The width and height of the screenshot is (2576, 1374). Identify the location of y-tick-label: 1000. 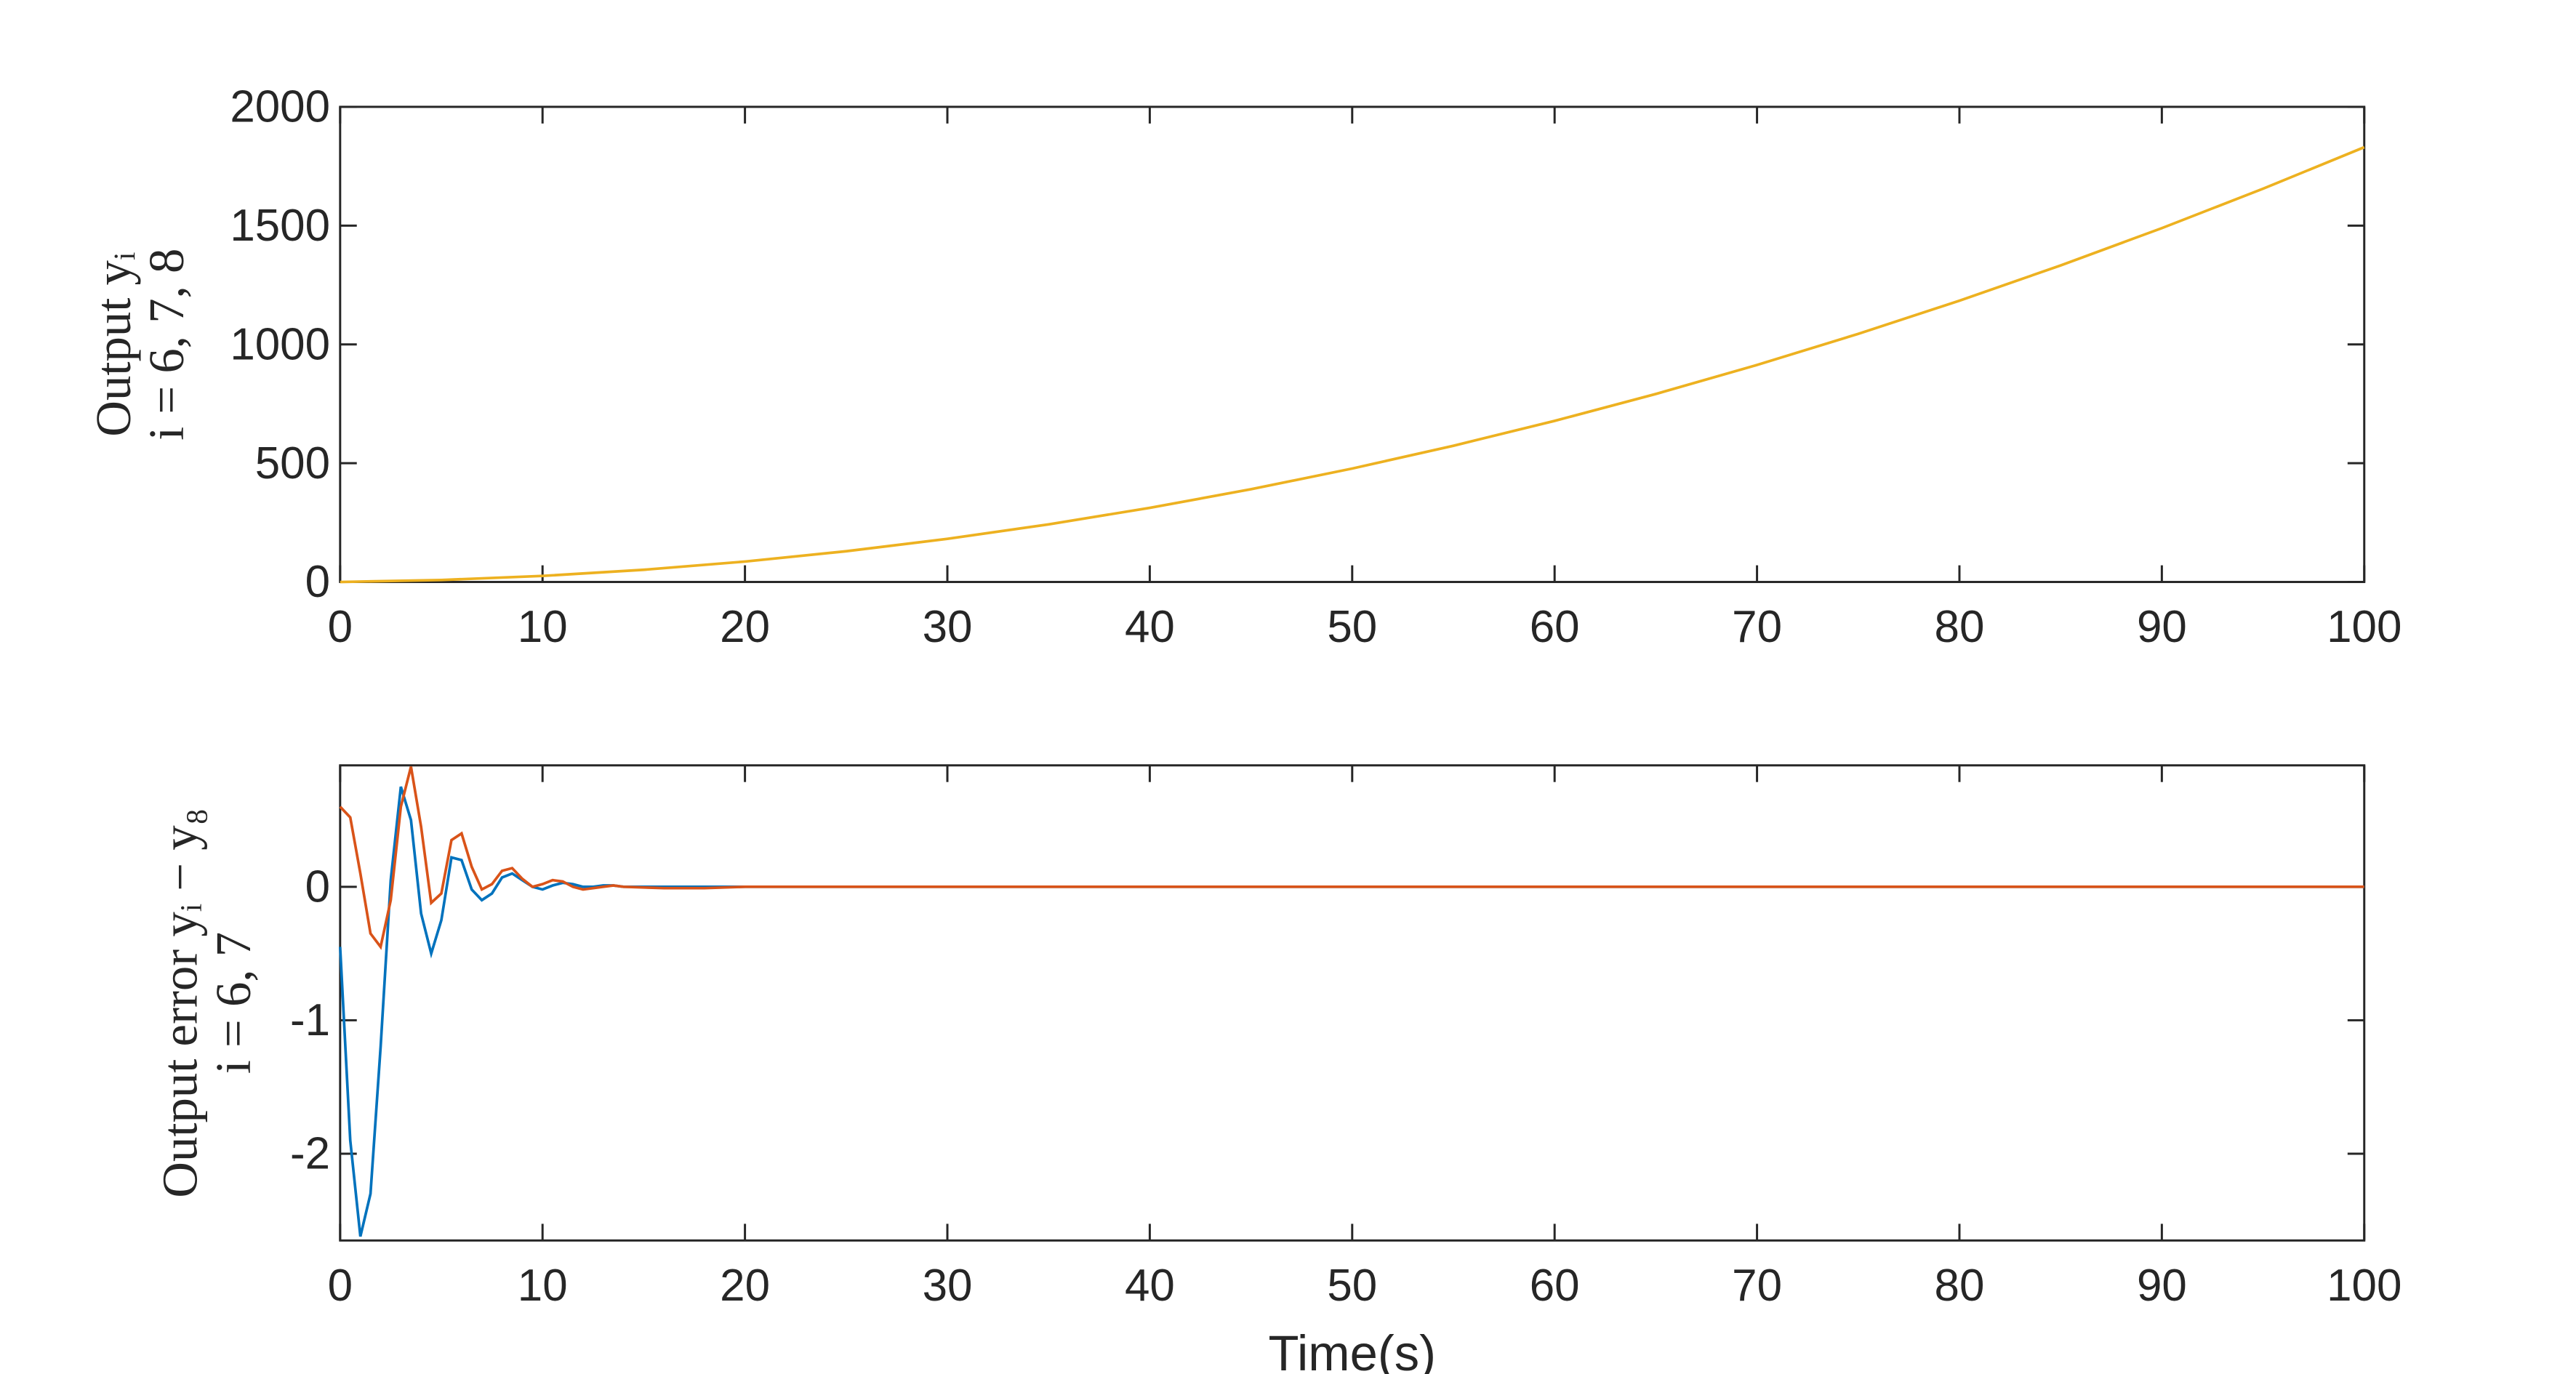
(280, 344).